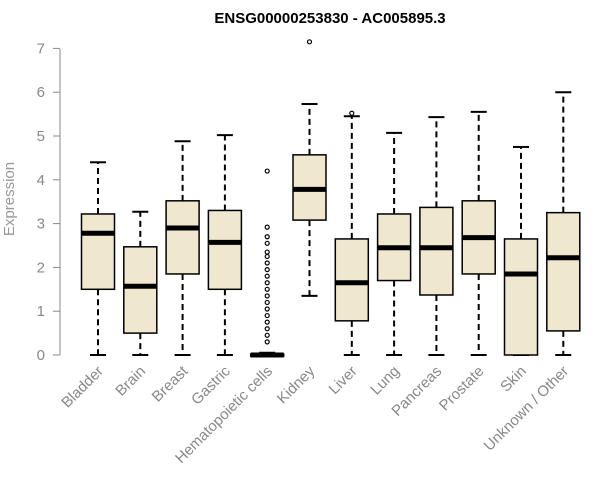 The image size is (600, 500). Describe the element at coordinates (385, 381) in the screenshot. I see `x-tick-label: Lung` at that location.